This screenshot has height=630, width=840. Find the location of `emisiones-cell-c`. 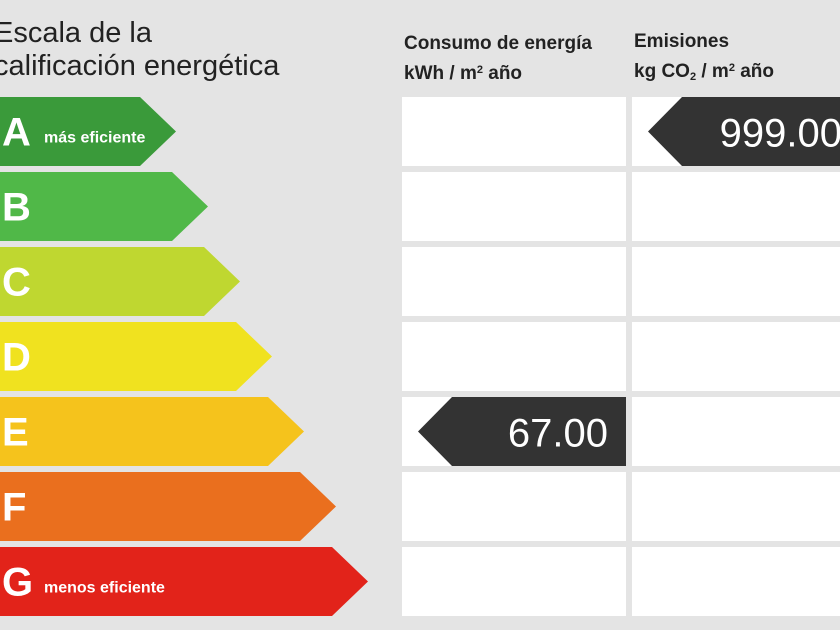

emisiones-cell-c is located at coordinates (736, 281).